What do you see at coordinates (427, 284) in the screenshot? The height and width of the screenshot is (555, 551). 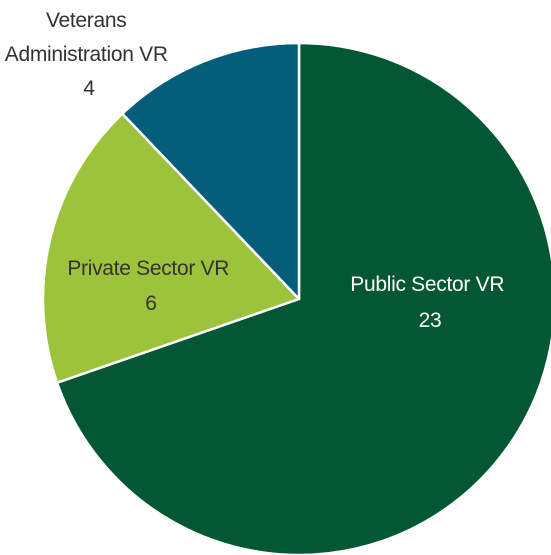 I see `slice-label-public-sector-name: Public Sector VR` at bounding box center [427, 284].